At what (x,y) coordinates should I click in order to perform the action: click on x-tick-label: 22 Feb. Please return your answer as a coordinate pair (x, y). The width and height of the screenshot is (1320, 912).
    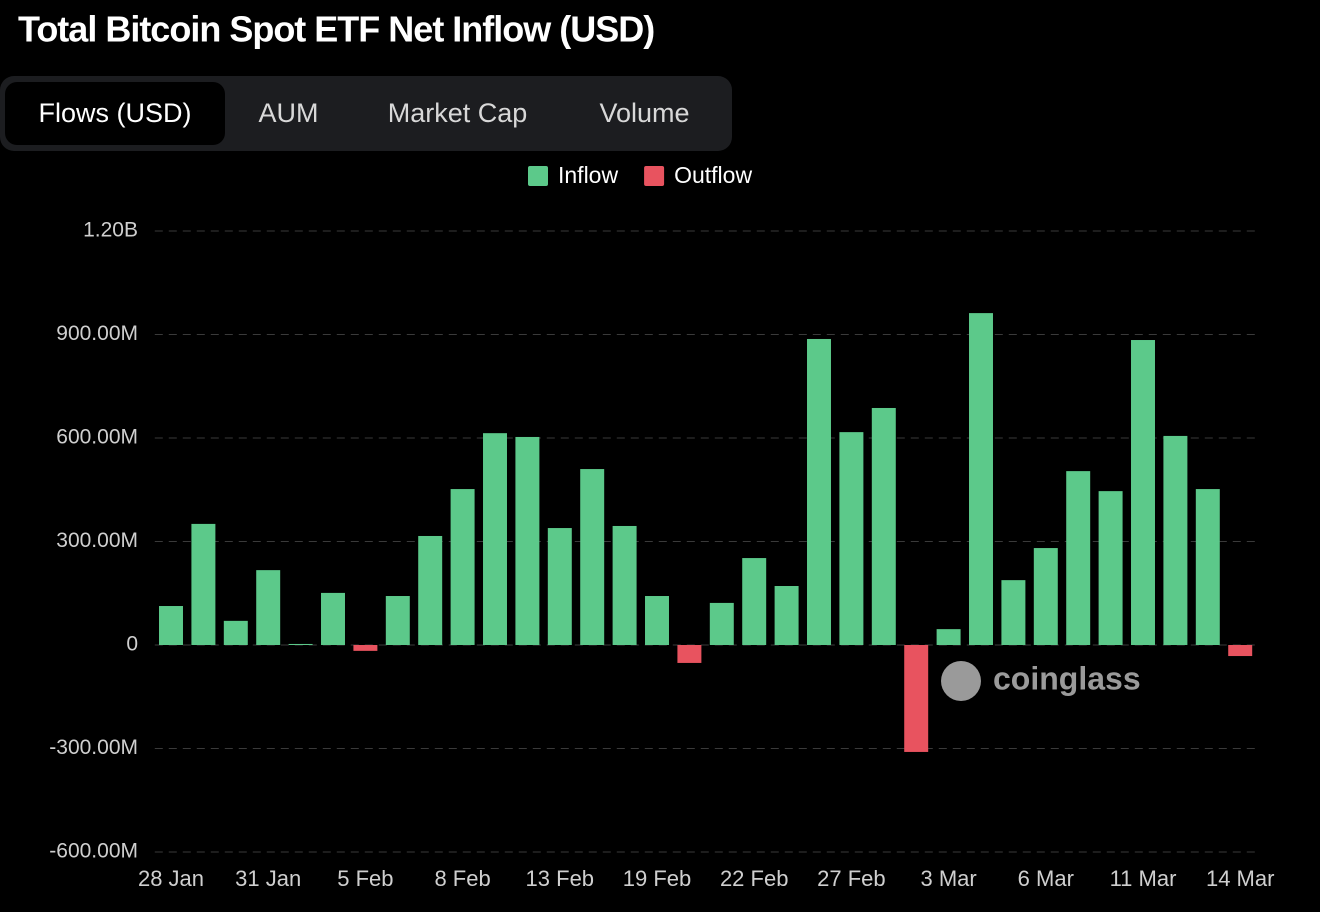
    Looking at the image, I should click on (754, 878).